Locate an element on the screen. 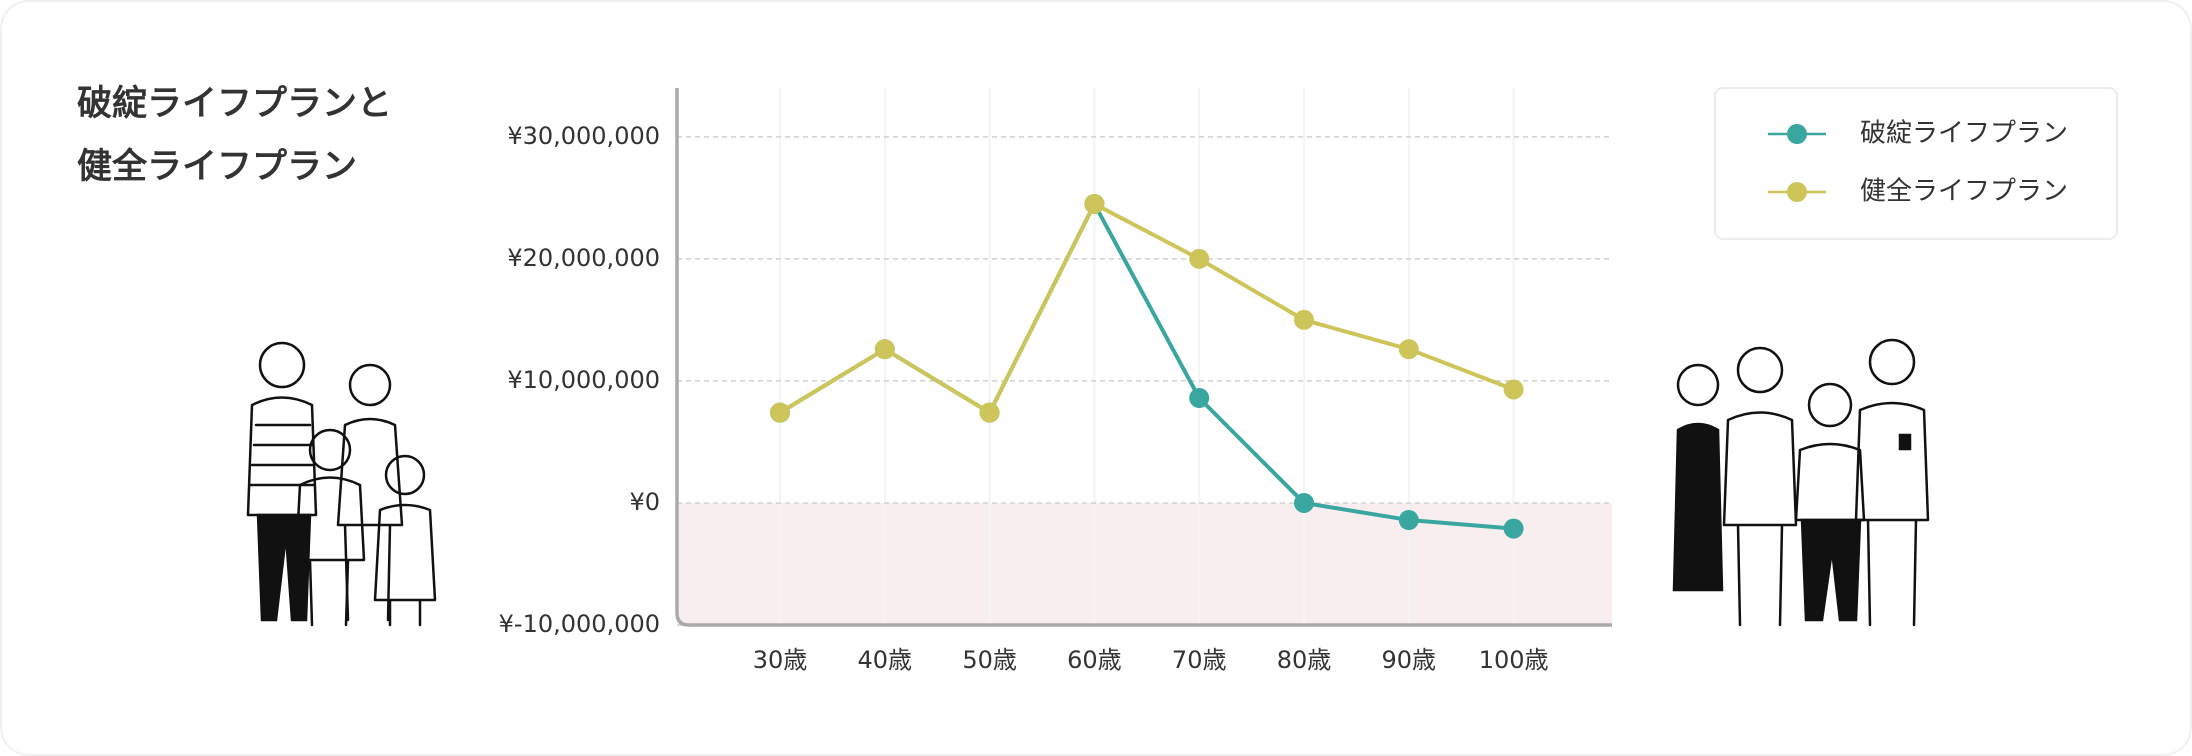  y-tick-label: ¥-10,000,000 is located at coordinates (579, 624).